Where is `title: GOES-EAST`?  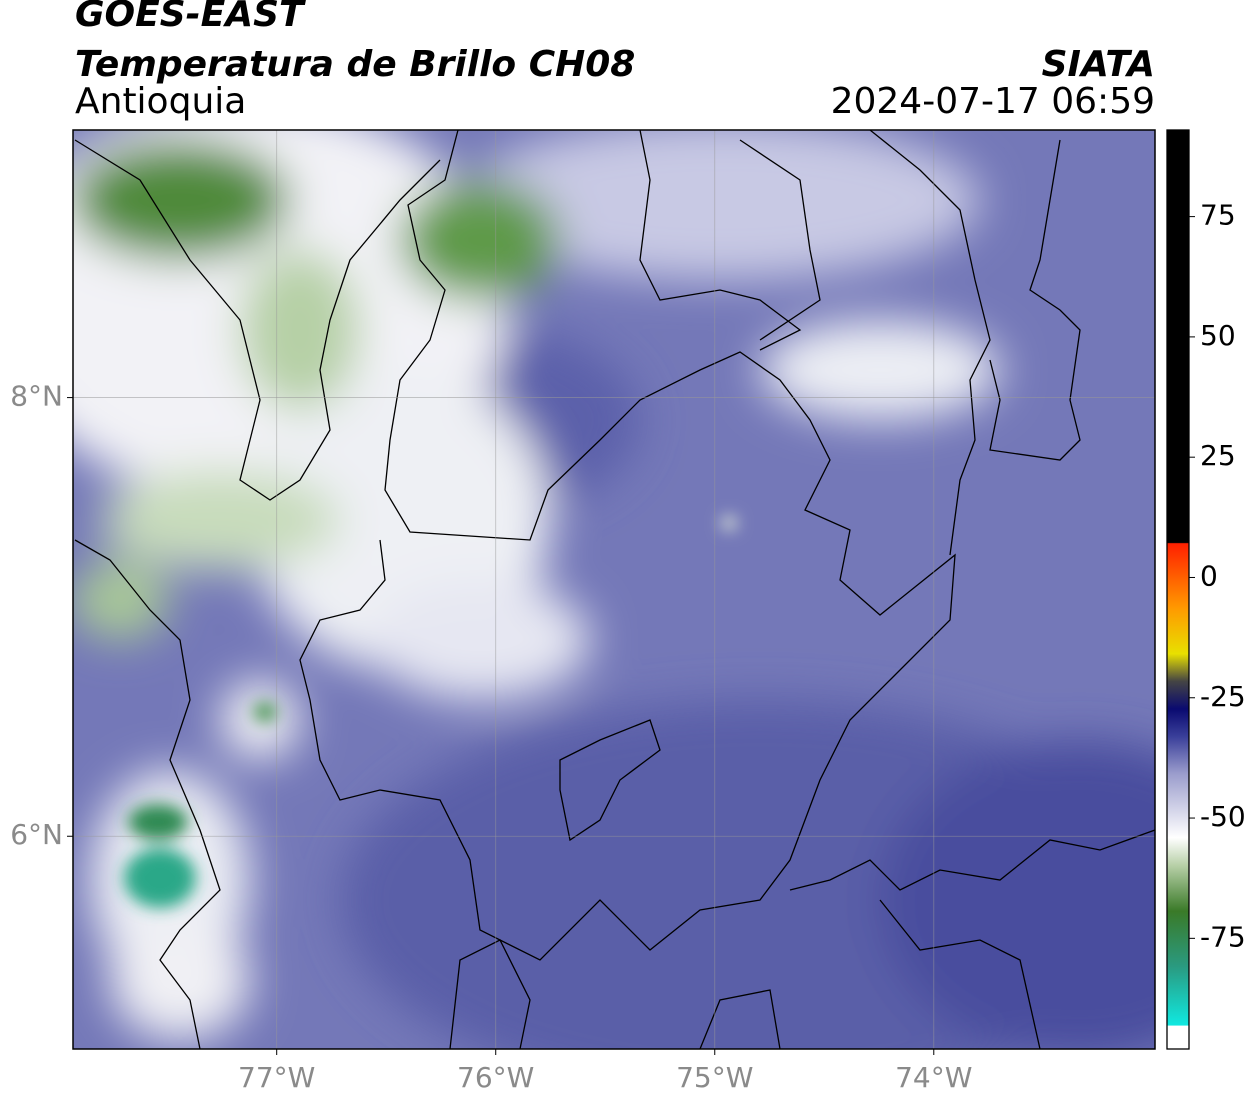 title: GOES-EAST is located at coordinates (190, 17).